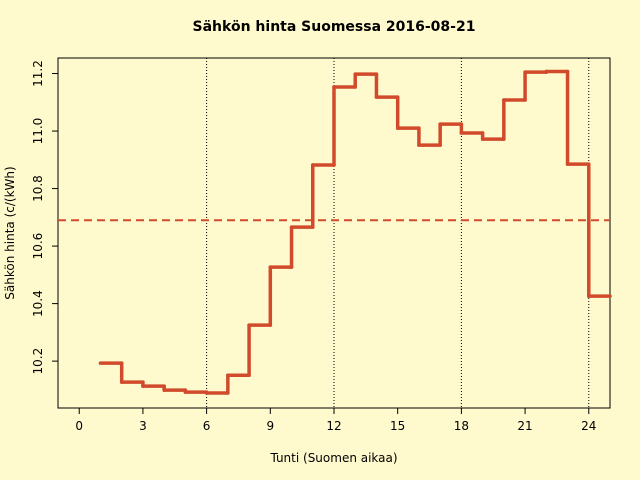 This screenshot has width=640, height=480. Describe the element at coordinates (38, 73) in the screenshot. I see `y-tick-label: 11.2` at that location.